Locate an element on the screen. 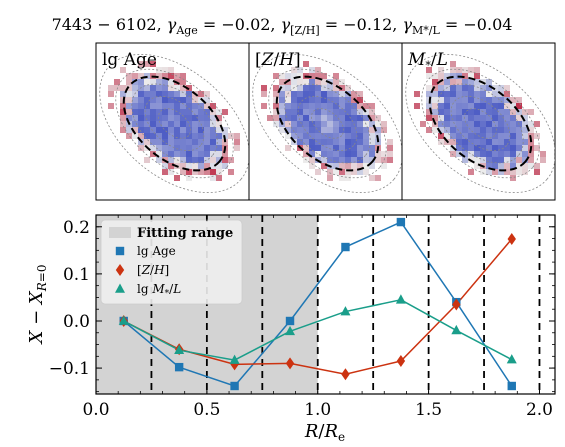 This screenshot has height=447, width=565. x-tick-label: 1.5 is located at coordinates (428, 410).